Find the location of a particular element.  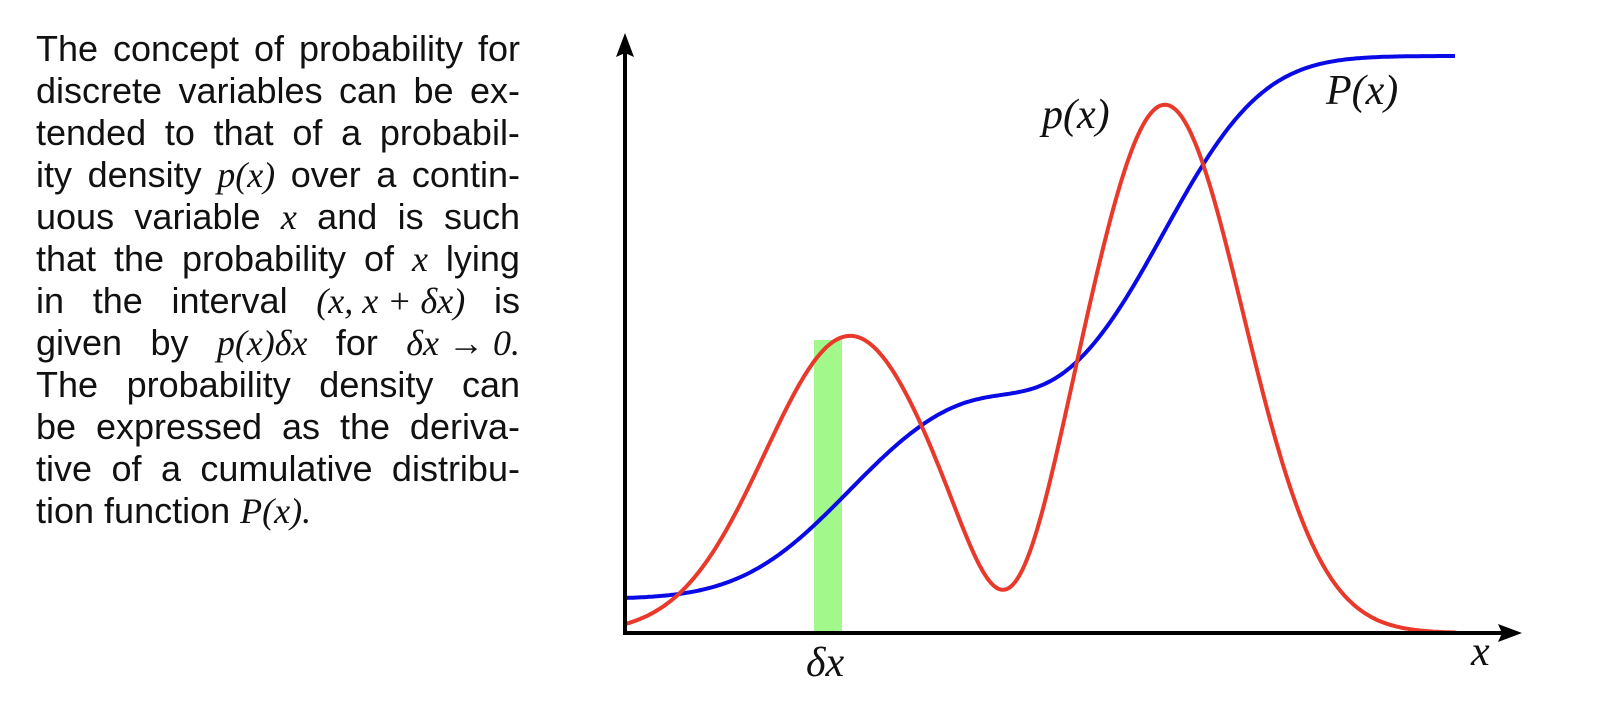

text-word: probabil- is located at coordinates (449, 132).